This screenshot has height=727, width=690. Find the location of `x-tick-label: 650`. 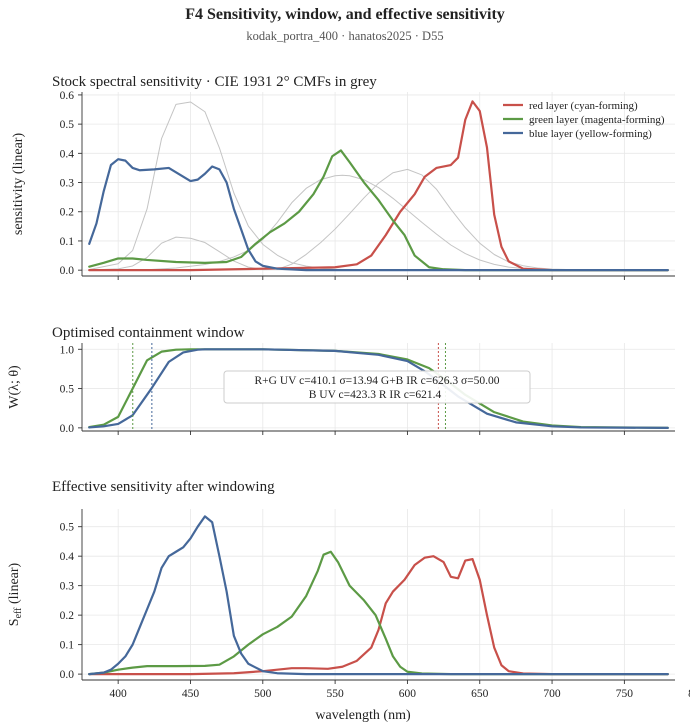

x-tick-label: 650 is located at coordinates (480, 694).